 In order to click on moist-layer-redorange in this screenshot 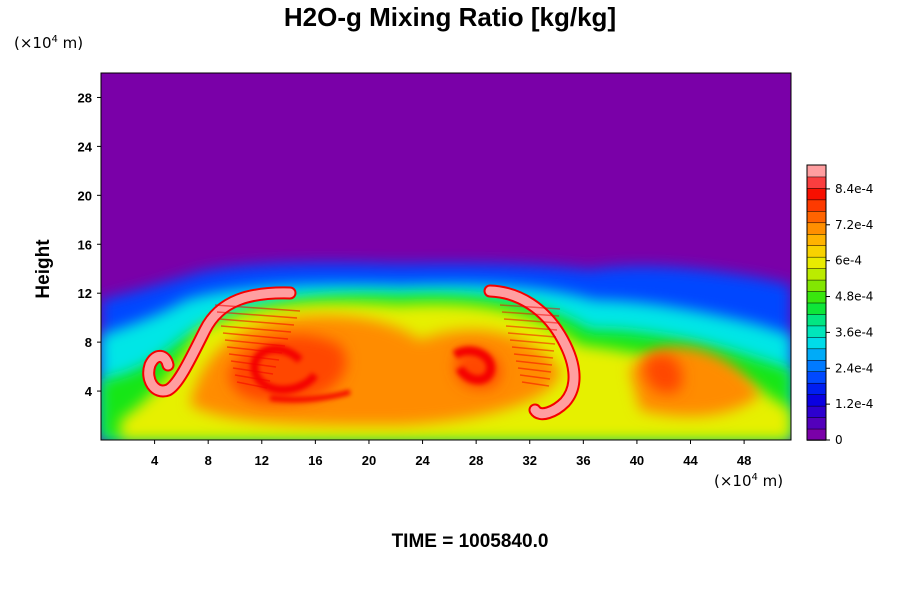, I will do `click(456, 368)`.